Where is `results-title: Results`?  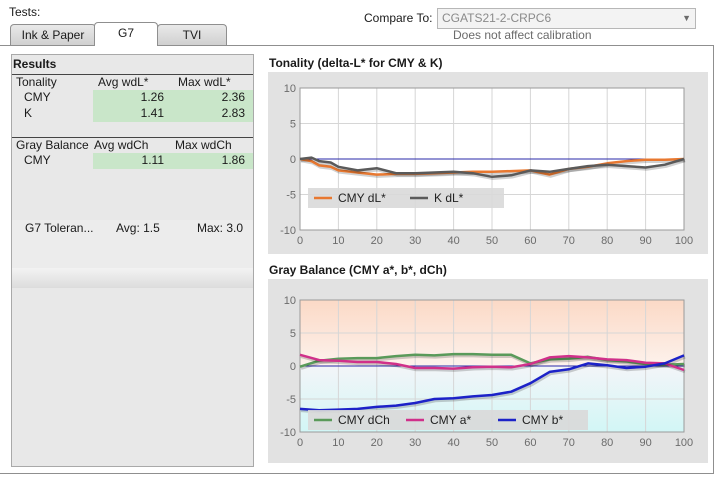
results-title: Results is located at coordinates (35, 64).